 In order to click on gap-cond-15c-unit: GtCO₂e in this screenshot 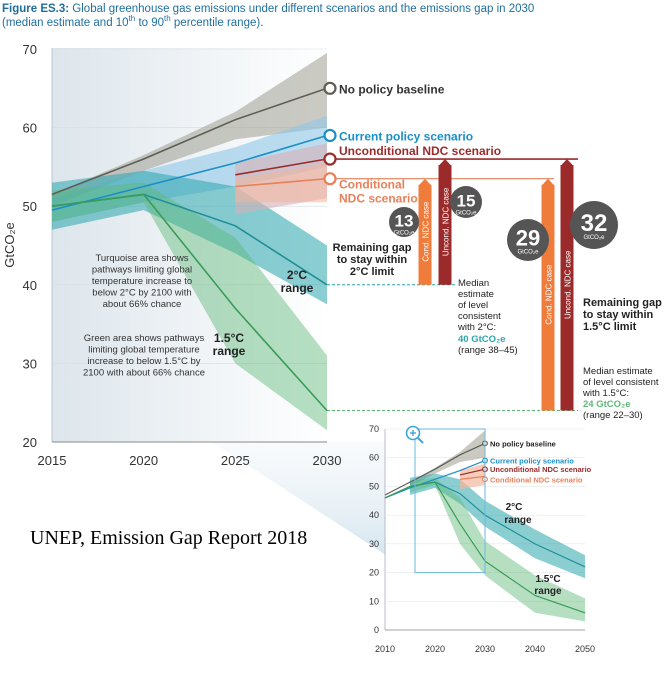, I will do `click(529, 253)`.